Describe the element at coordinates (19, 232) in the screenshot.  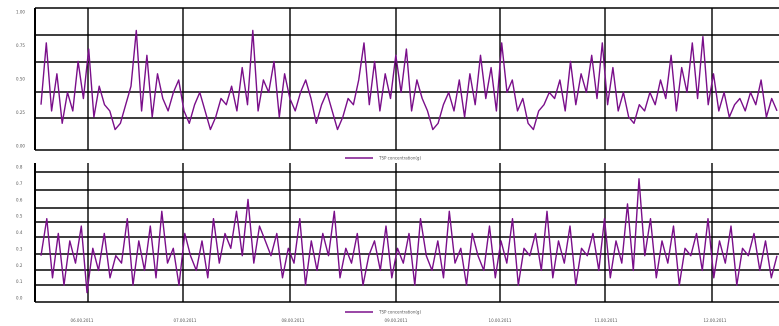
I see `panel2-ytick-label: 0.4` at that location.